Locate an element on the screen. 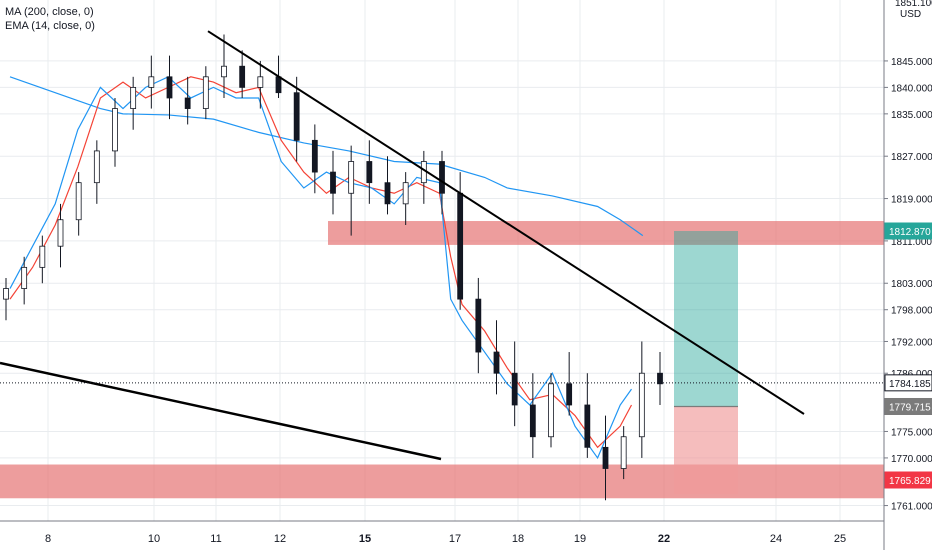 This screenshot has width=932, height=555. price-tick-label: 1770.000 is located at coordinates (911, 459).